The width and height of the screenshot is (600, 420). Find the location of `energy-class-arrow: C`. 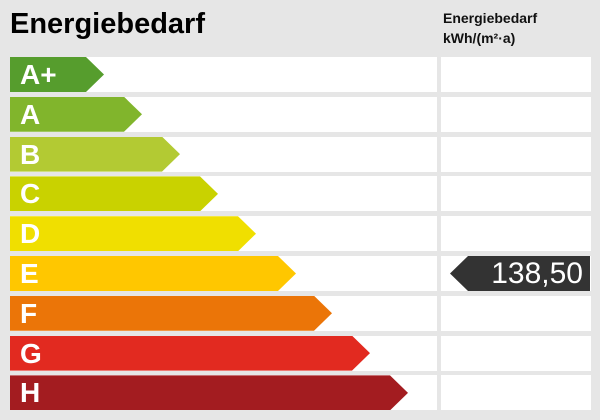

energy-class-arrow: C is located at coordinates (114, 193).